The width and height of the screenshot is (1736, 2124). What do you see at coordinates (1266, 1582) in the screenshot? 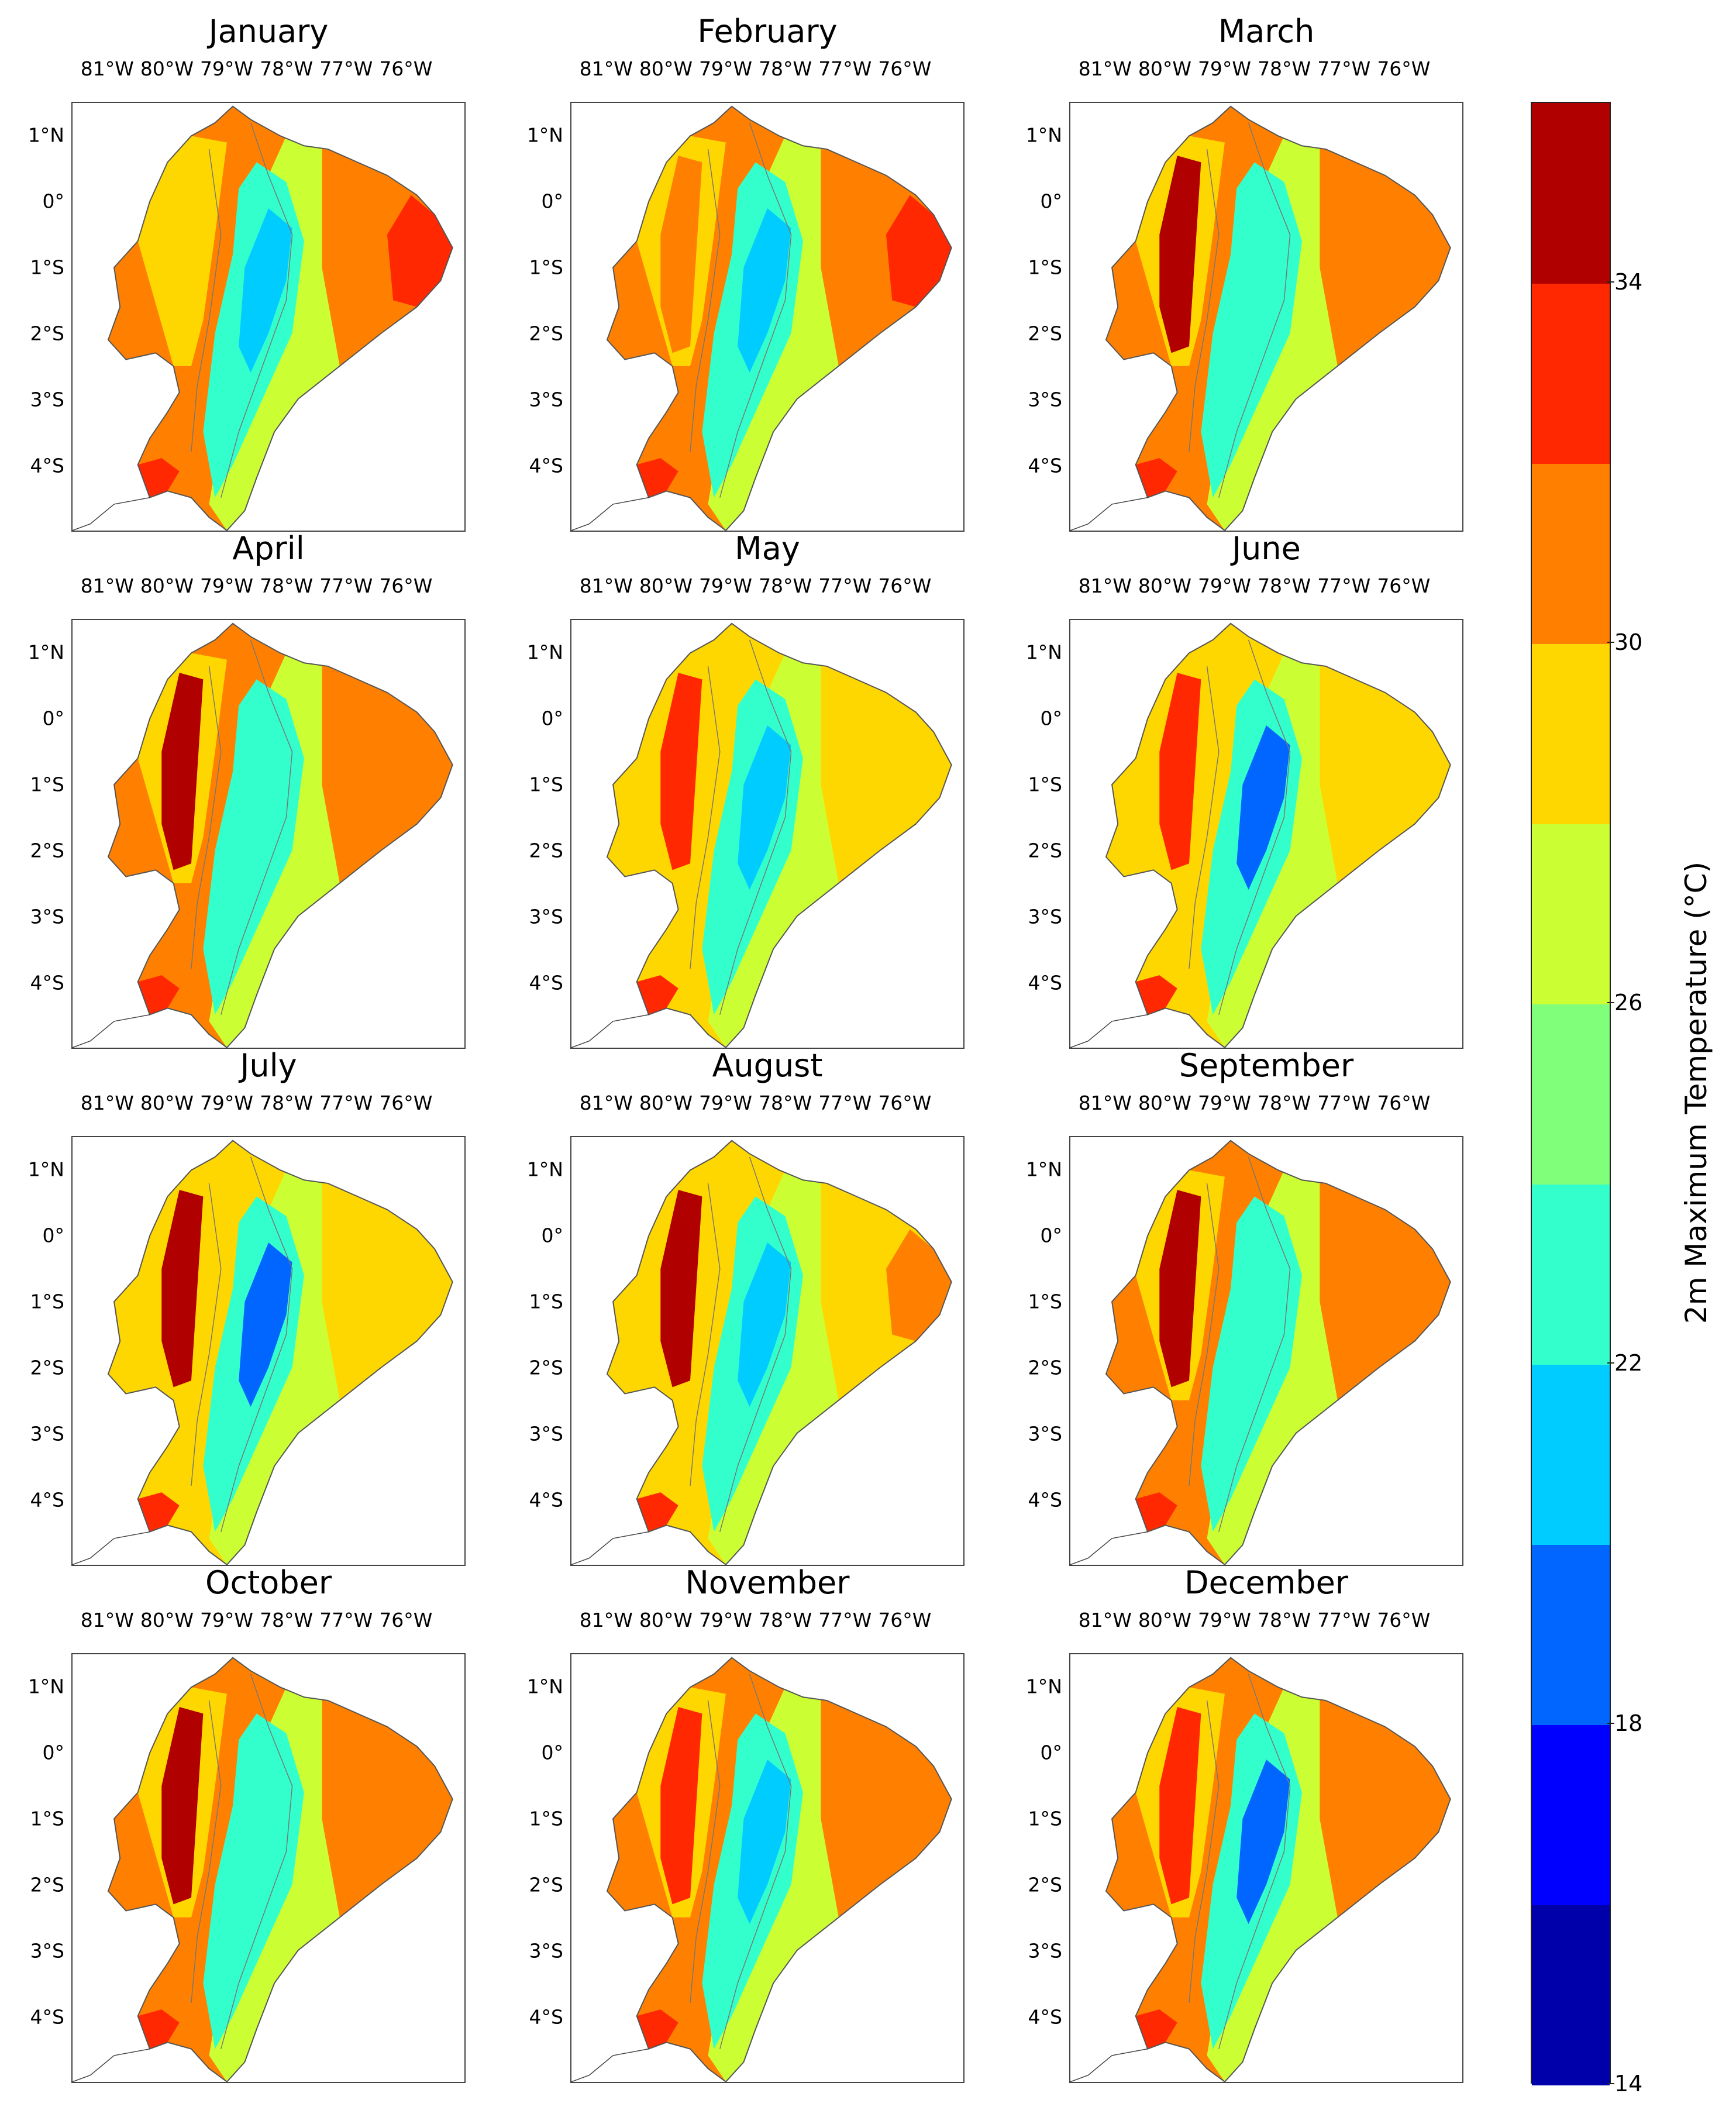
I see `panel-title: December` at bounding box center [1266, 1582].